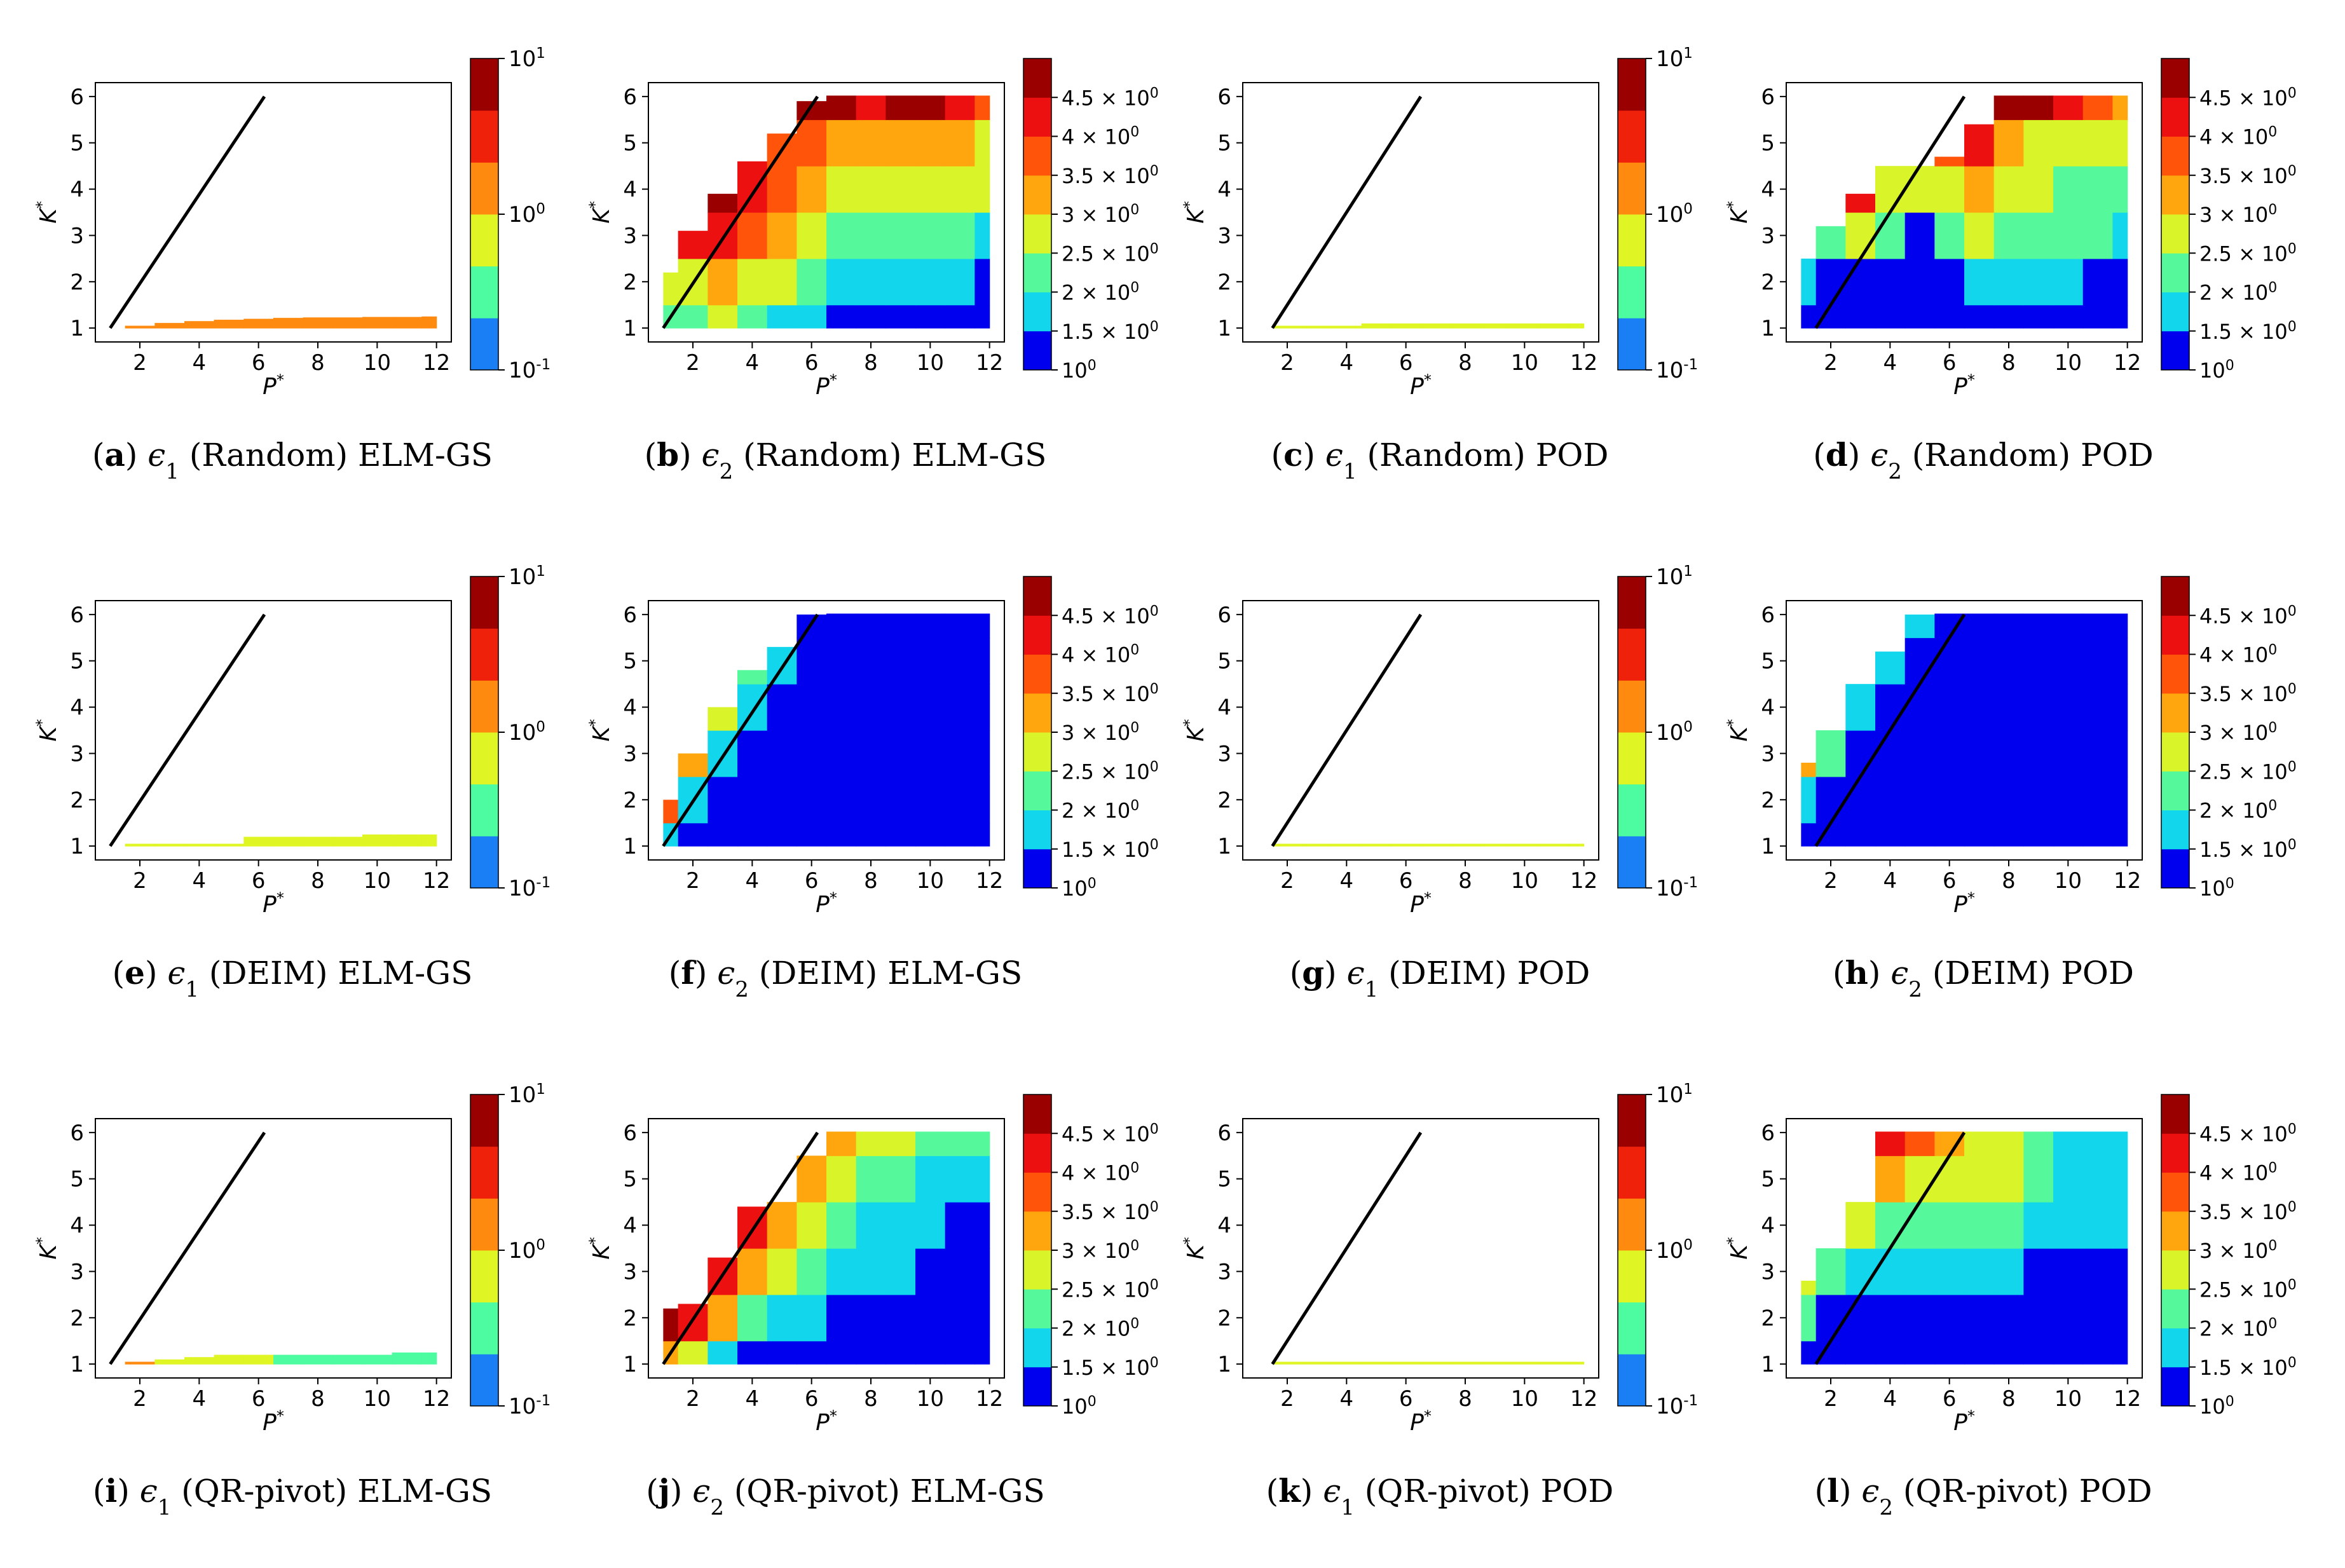  What do you see at coordinates (273, 212) in the screenshot?
I see `axes-background` at bounding box center [273, 212].